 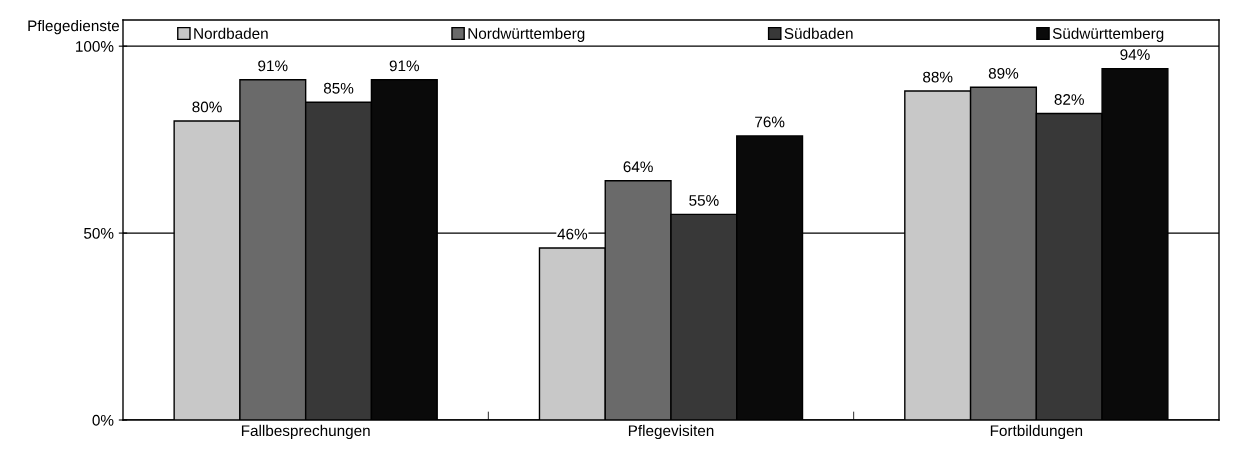 I want to click on data-label: 94%, so click(x=1135, y=55).